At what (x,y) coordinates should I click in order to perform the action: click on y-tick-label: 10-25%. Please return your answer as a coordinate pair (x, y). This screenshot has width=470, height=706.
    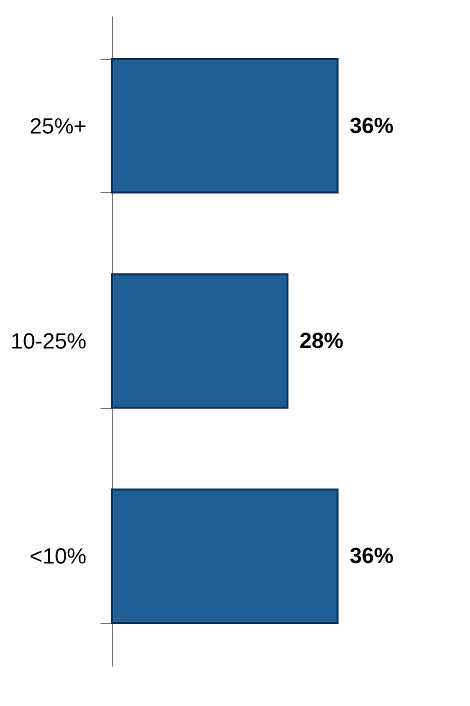
    Looking at the image, I should click on (48, 341).